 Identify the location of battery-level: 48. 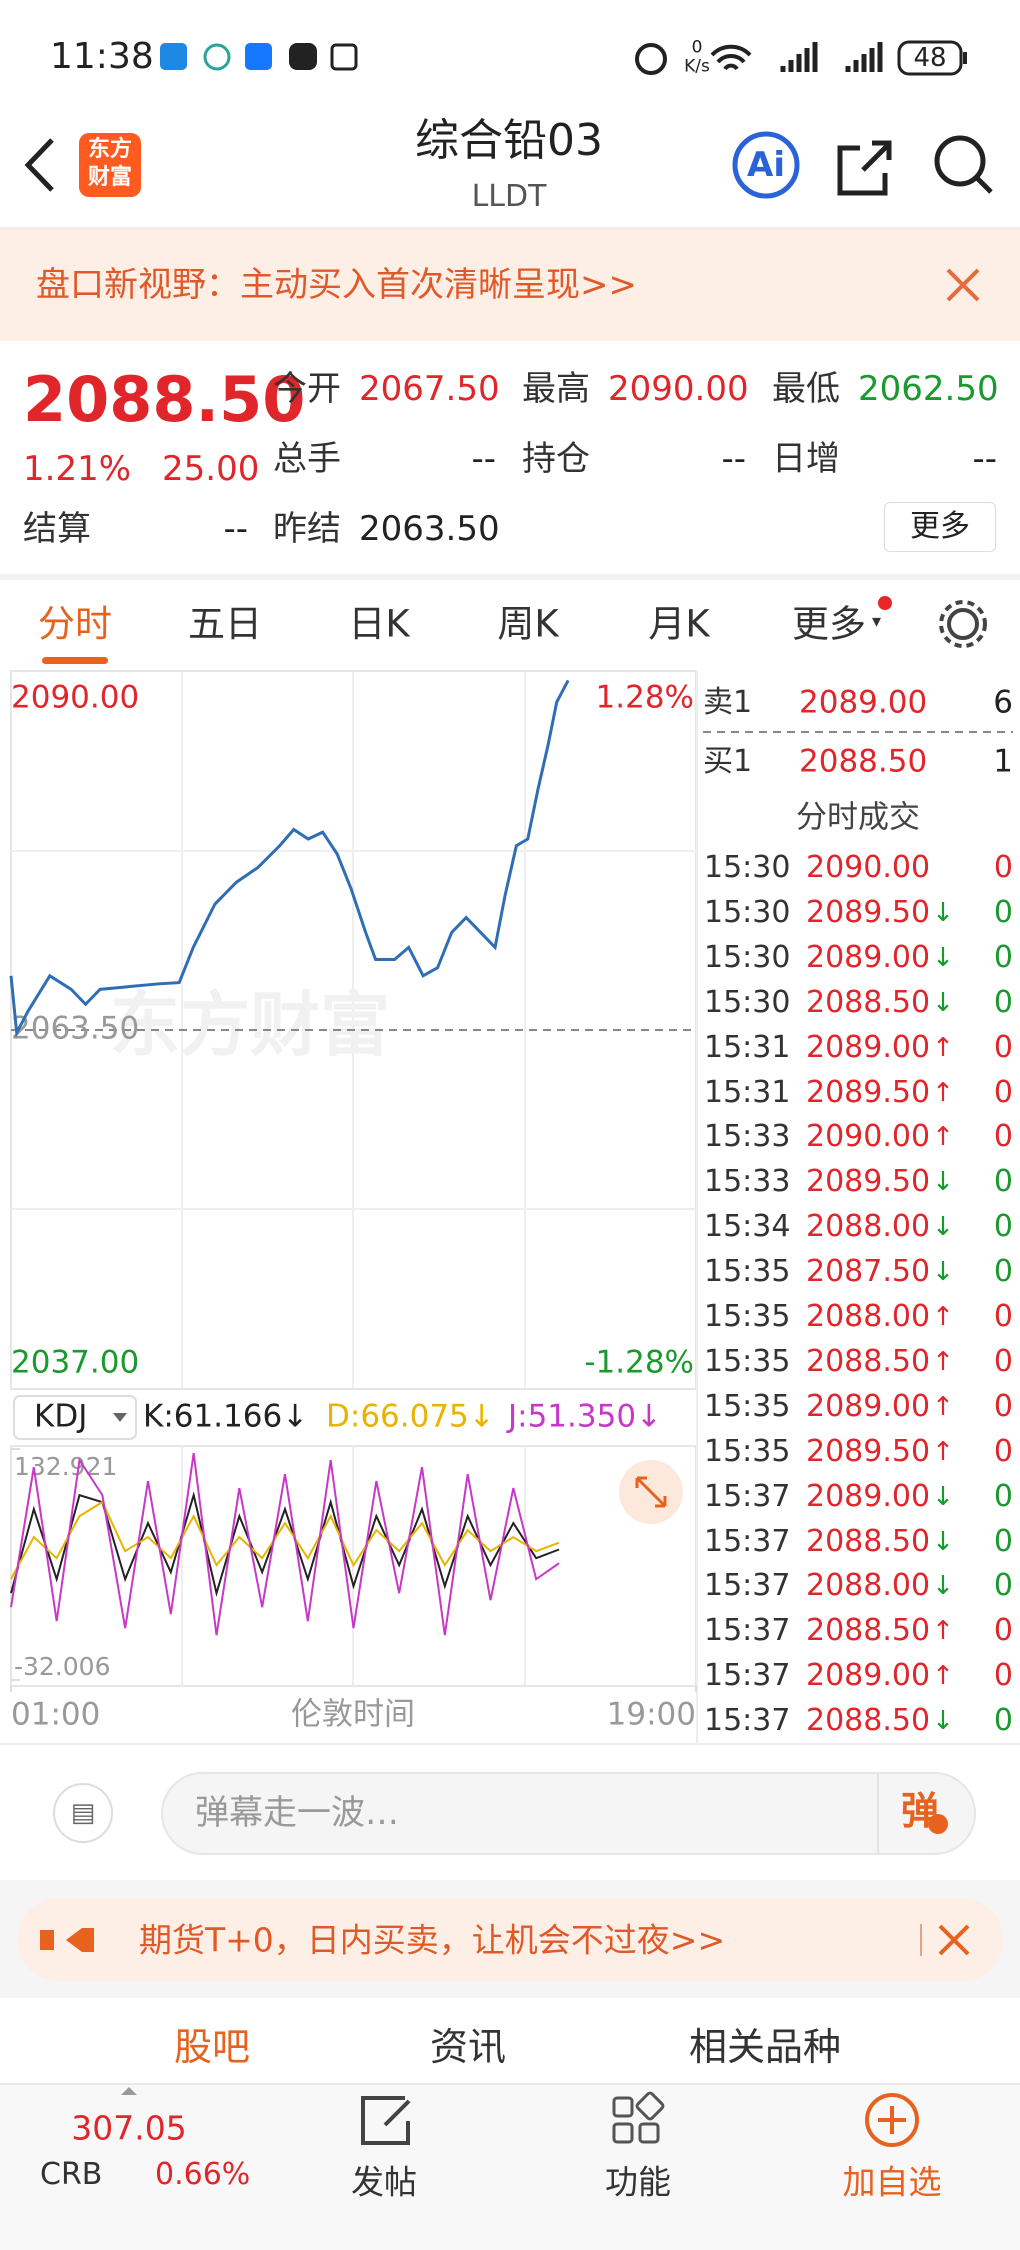
(930, 58).